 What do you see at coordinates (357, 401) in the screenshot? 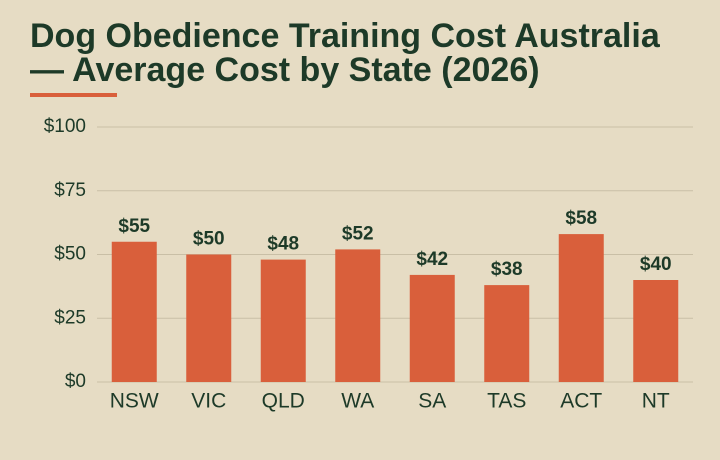
I see `x-tick-label: WA` at bounding box center [357, 401].